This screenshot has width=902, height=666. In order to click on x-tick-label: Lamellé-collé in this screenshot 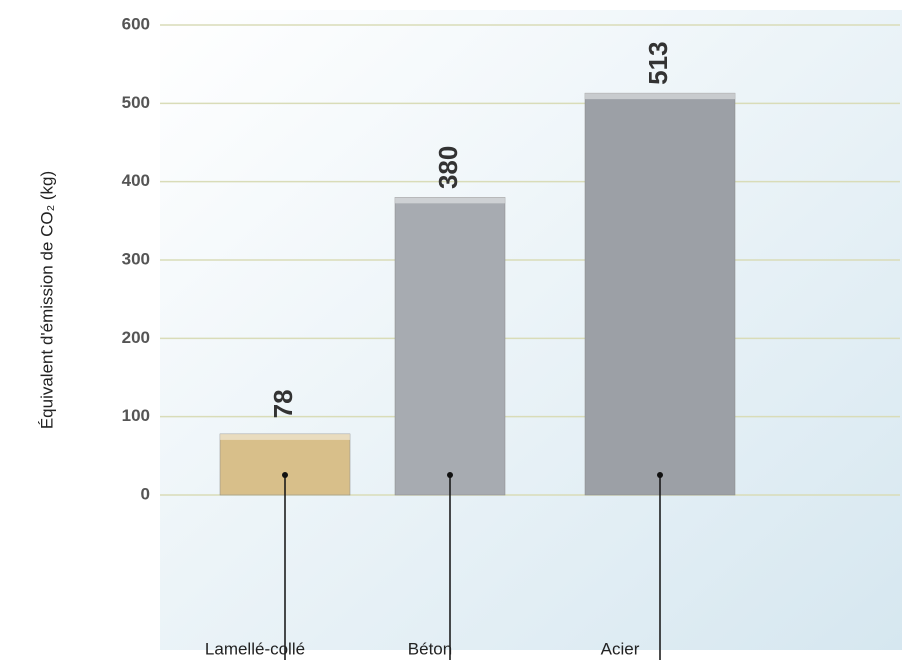, I will do `click(255, 648)`.